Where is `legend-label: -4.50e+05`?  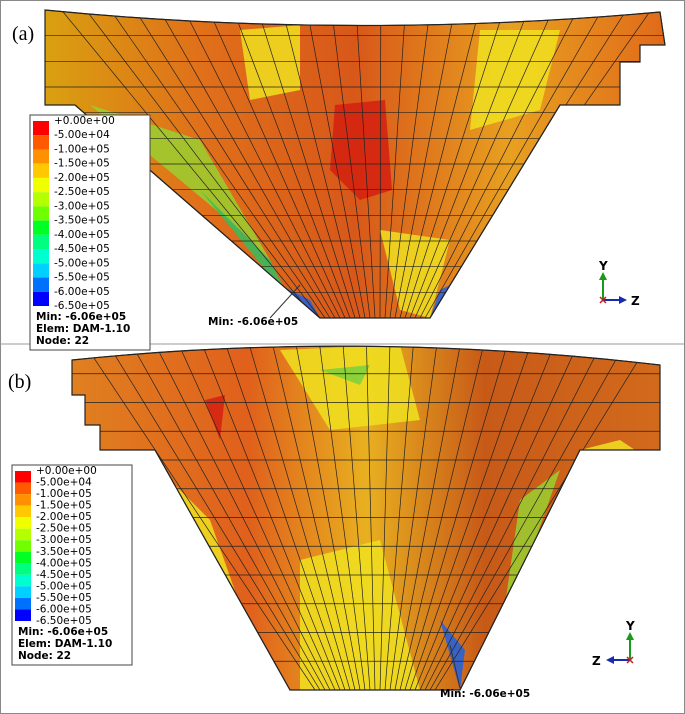
legend-label: -4.50e+05 is located at coordinates (64, 575).